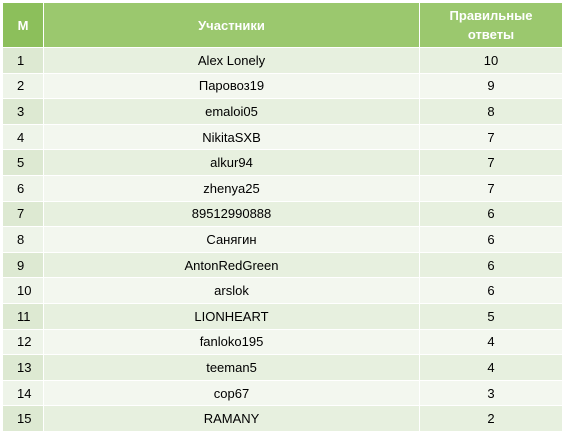 Image resolution: width=565 pixels, height=447 pixels. Describe the element at coordinates (231, 137) in the screenshot. I see `participant-name: NikitaSXB` at that location.